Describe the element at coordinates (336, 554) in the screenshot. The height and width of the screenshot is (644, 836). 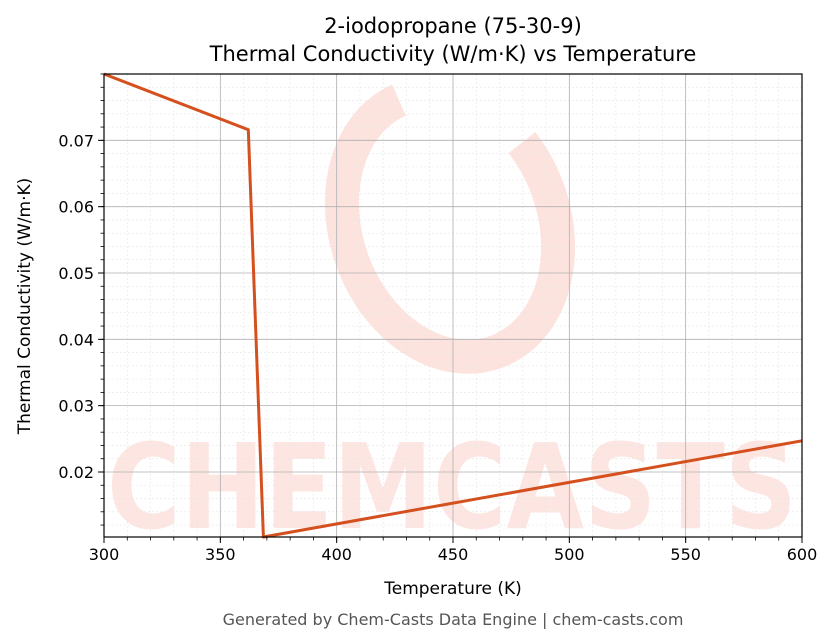
I see `x-tick-label: 400` at that location.